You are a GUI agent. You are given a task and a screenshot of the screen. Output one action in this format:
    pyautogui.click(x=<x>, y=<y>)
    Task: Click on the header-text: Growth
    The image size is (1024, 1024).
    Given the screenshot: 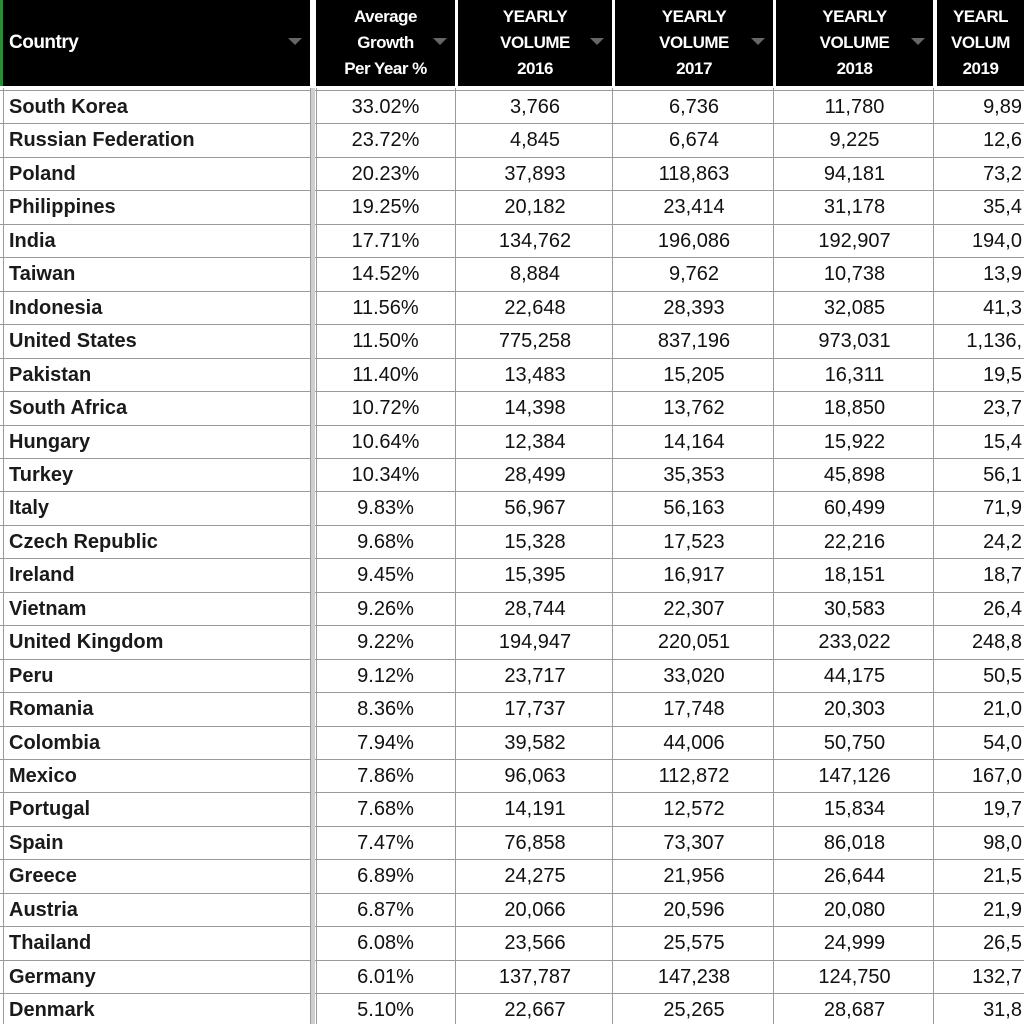 What is the action you would take?
    pyautogui.click(x=385, y=42)
    